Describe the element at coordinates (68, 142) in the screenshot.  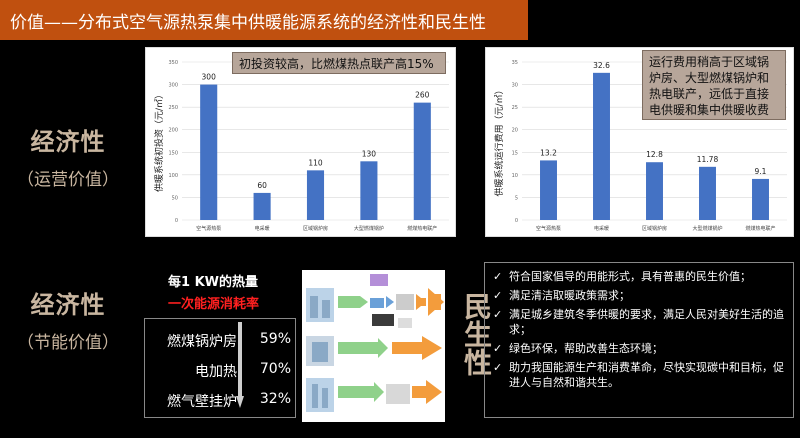
I see `label-economic-operation-main: 经济性` at that location.